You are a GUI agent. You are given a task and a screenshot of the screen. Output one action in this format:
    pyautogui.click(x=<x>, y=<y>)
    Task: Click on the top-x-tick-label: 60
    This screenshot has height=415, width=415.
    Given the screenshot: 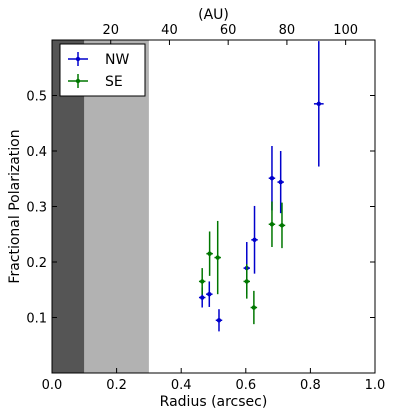 What is the action you would take?
    pyautogui.click(x=228, y=30)
    